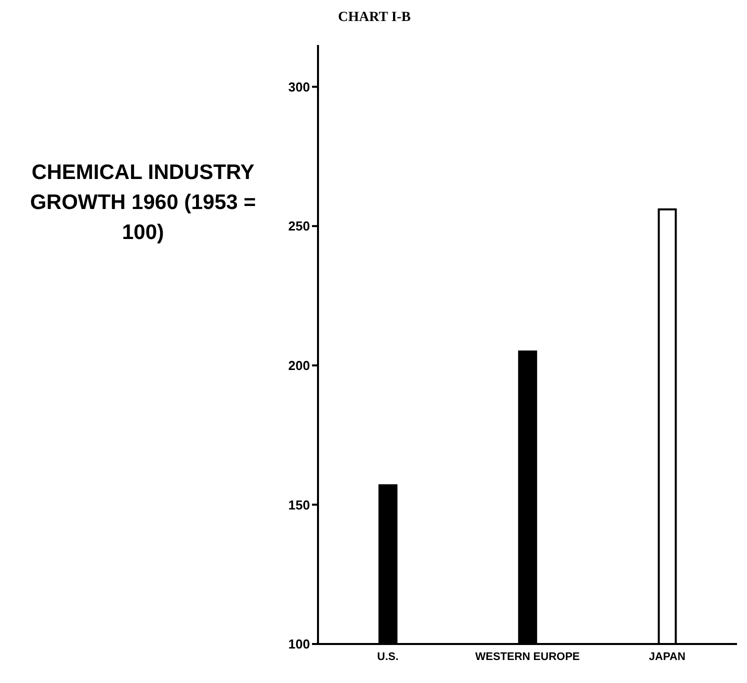  What do you see at coordinates (299, 86) in the screenshot?
I see `y-tick-label: 300` at bounding box center [299, 86].